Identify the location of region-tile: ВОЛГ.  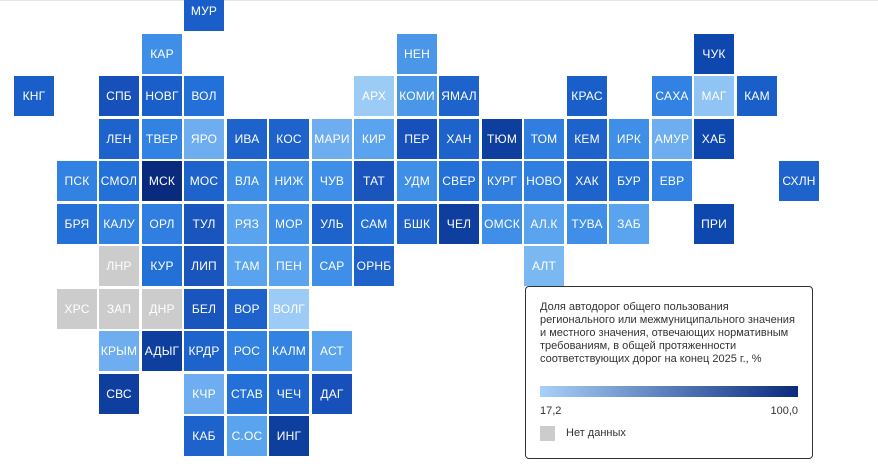
(289, 309).